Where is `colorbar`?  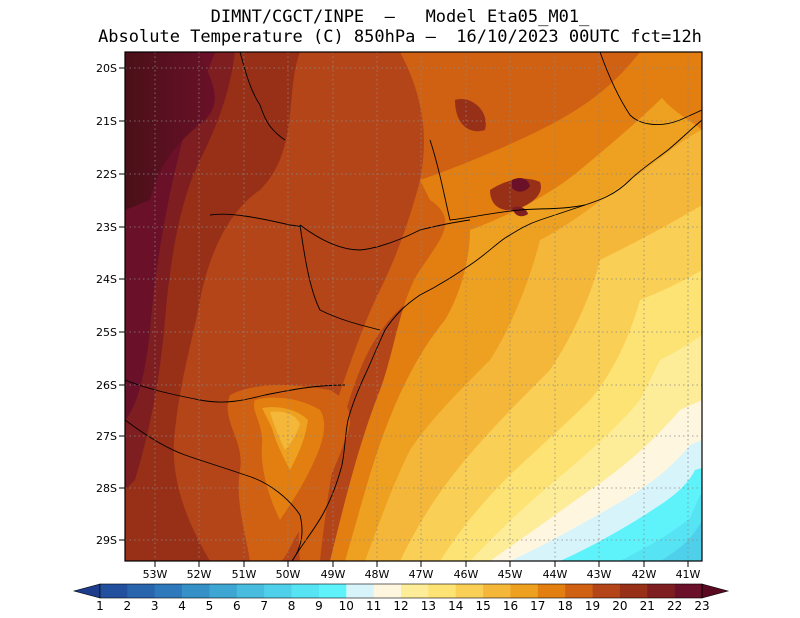 colorbar is located at coordinates (401, 591).